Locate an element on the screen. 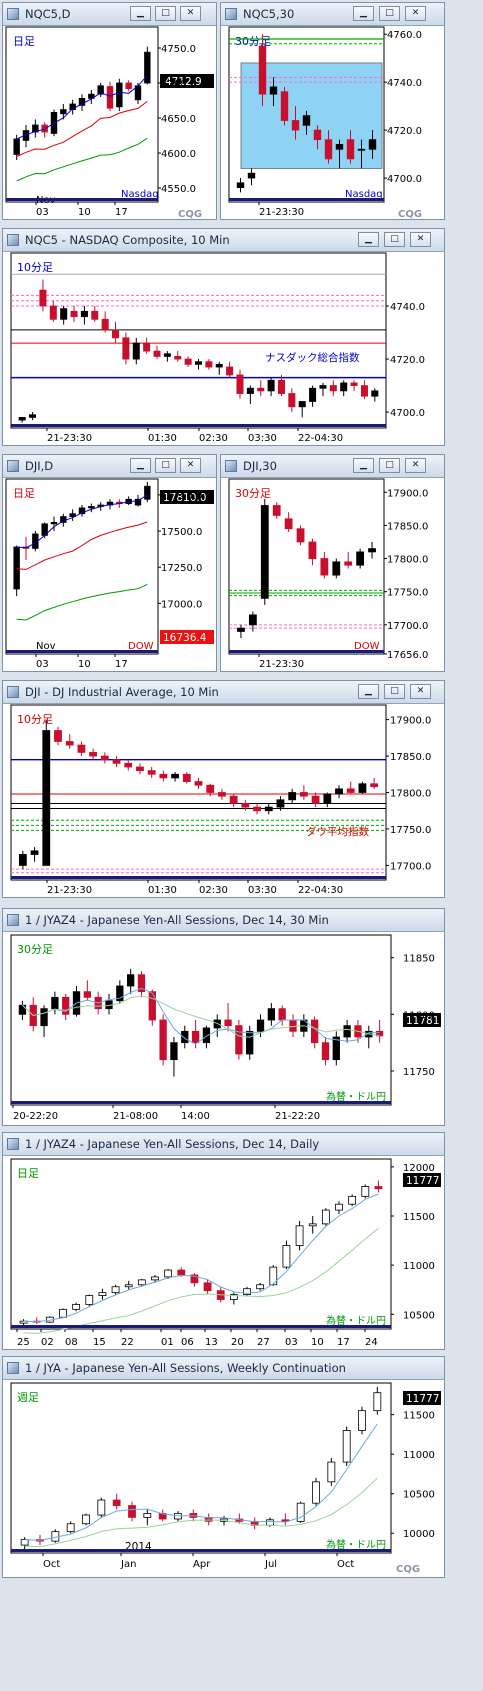 This screenshot has width=483, height=1691. x-tick-label: 25 is located at coordinates (23, 1342).